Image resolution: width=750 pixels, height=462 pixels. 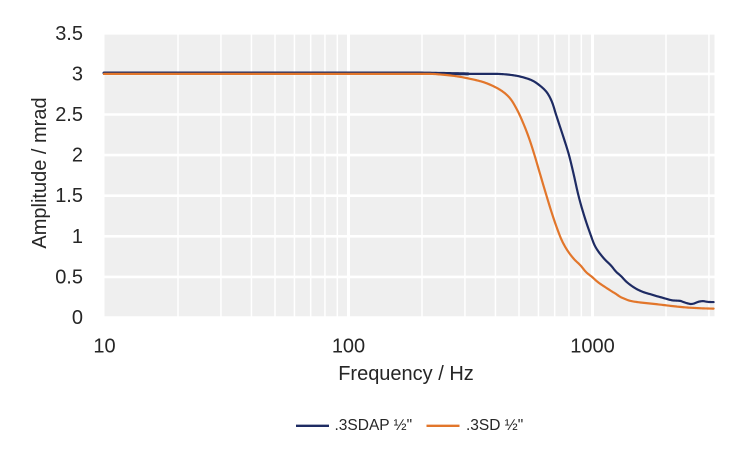 I want to click on svg-text: 0, so click(x=77, y=318).